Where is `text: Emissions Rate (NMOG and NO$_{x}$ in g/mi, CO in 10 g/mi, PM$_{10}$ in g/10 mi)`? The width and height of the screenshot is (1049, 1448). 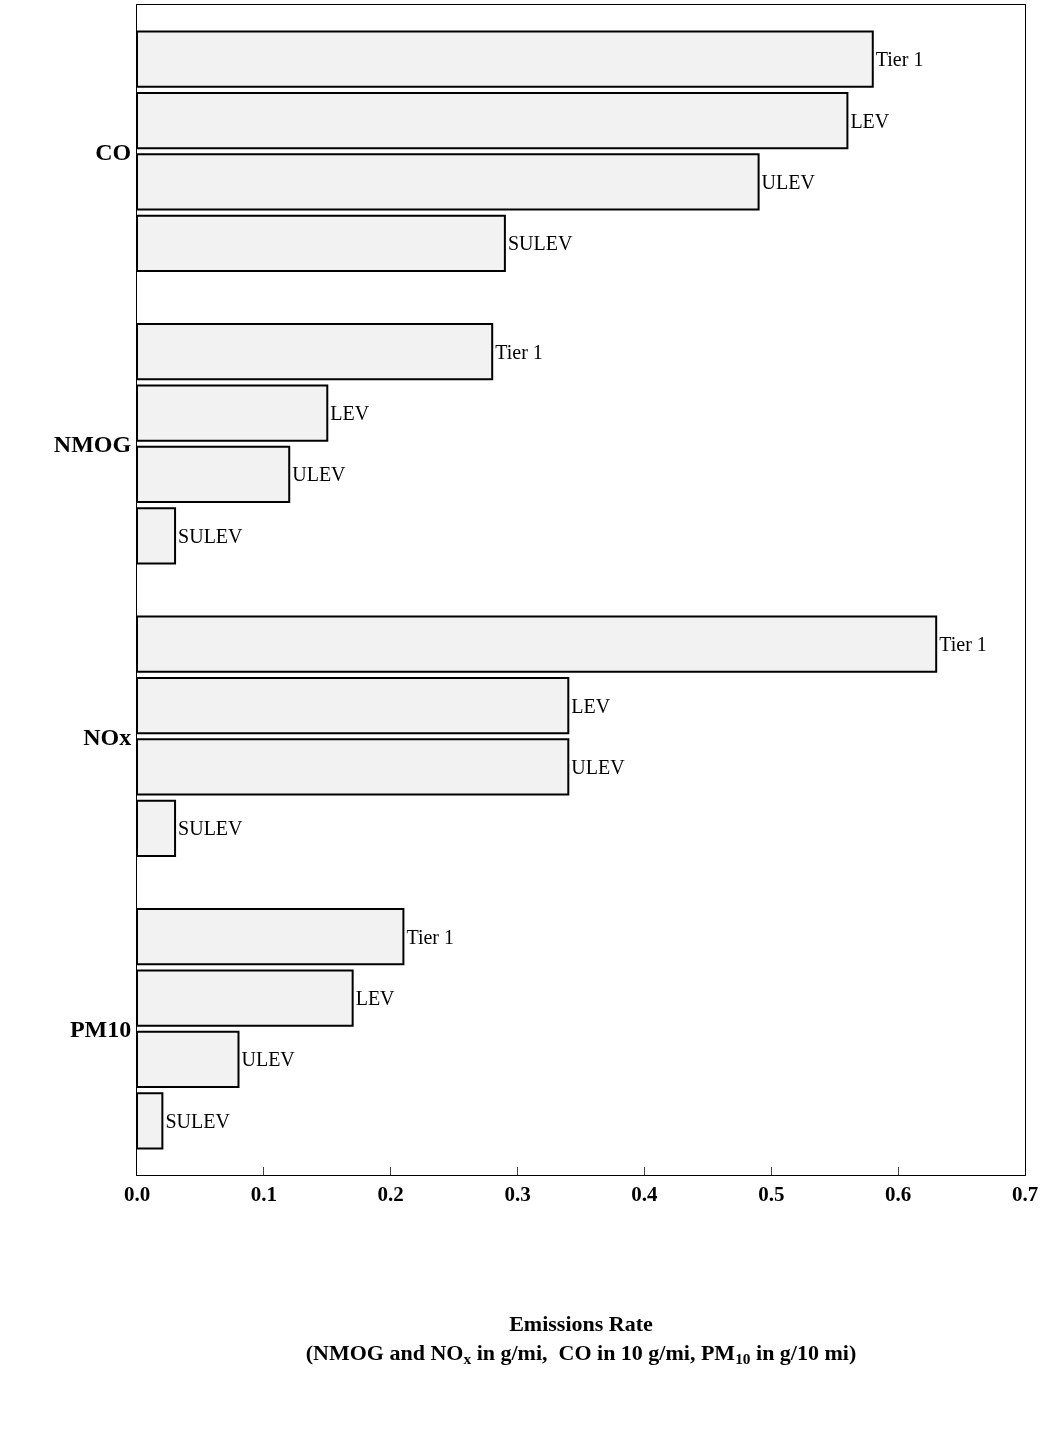
text: Emissions Rate (NMOG and NO$_{x}$ in g/mi, CO in 10 g/mi, PM$_{10}$ in g/10 mi) is located at coordinates (581, 1339).